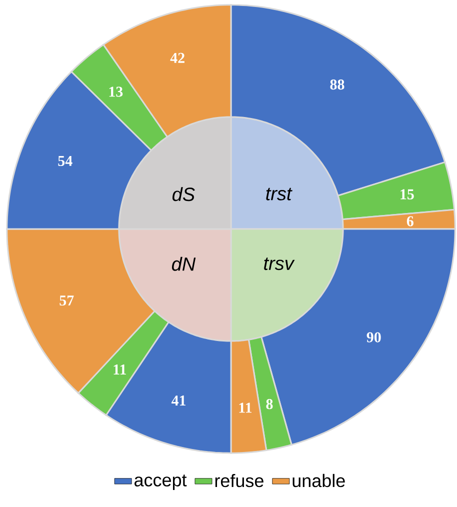  What do you see at coordinates (279, 264) in the screenshot?
I see `category-label: trsv` at bounding box center [279, 264].